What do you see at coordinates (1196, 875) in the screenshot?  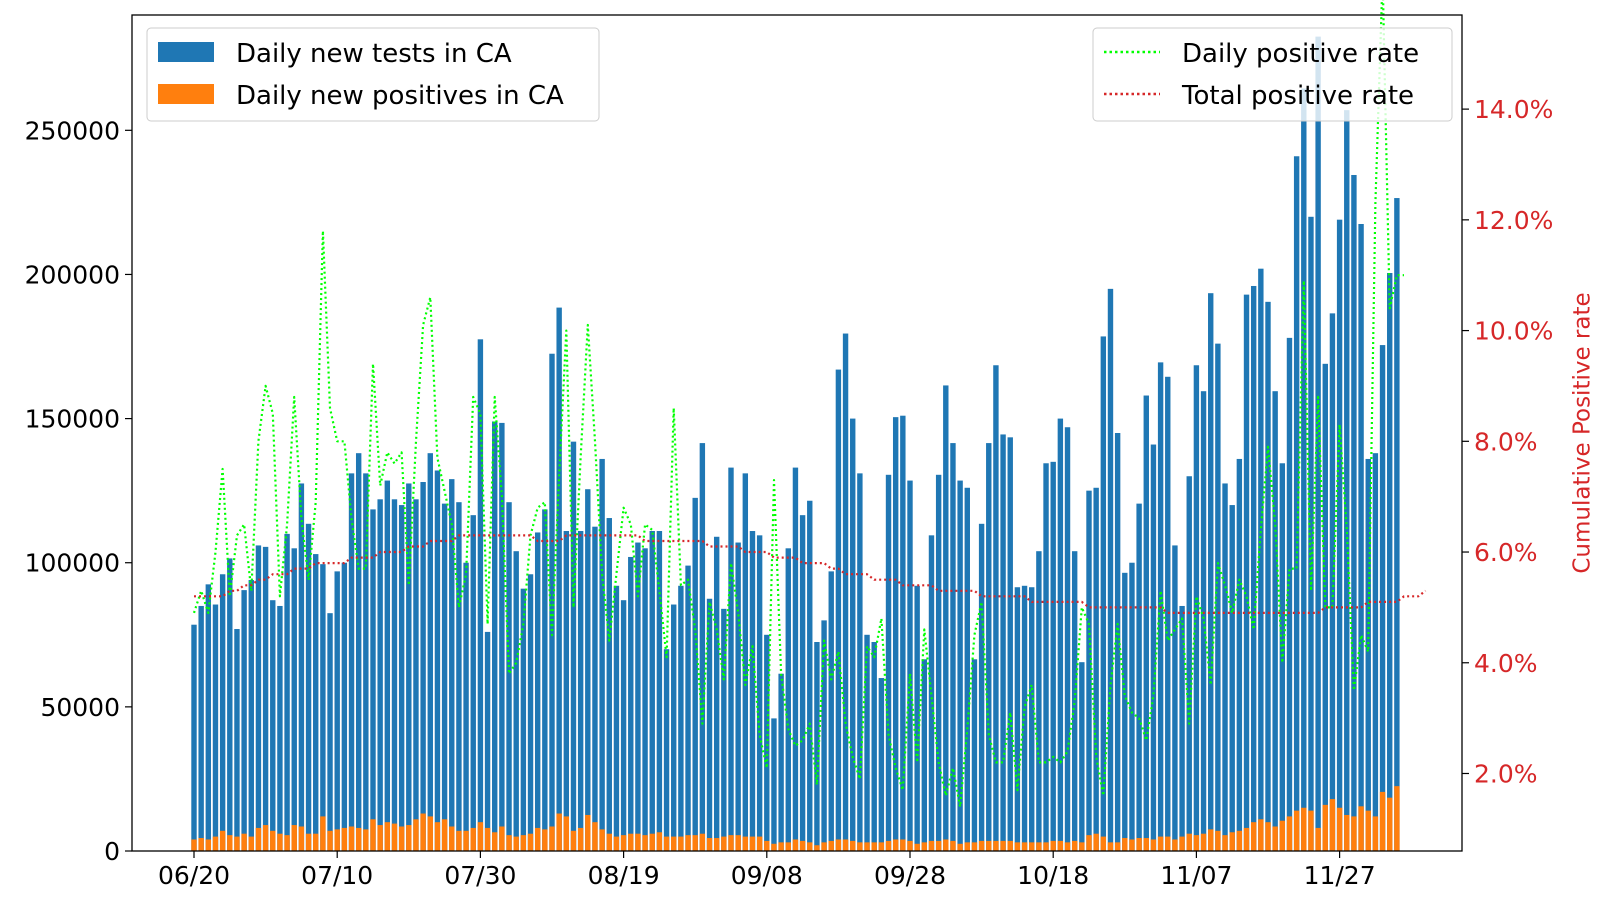 I see `x-tick-label: 11/07` at bounding box center [1196, 875].